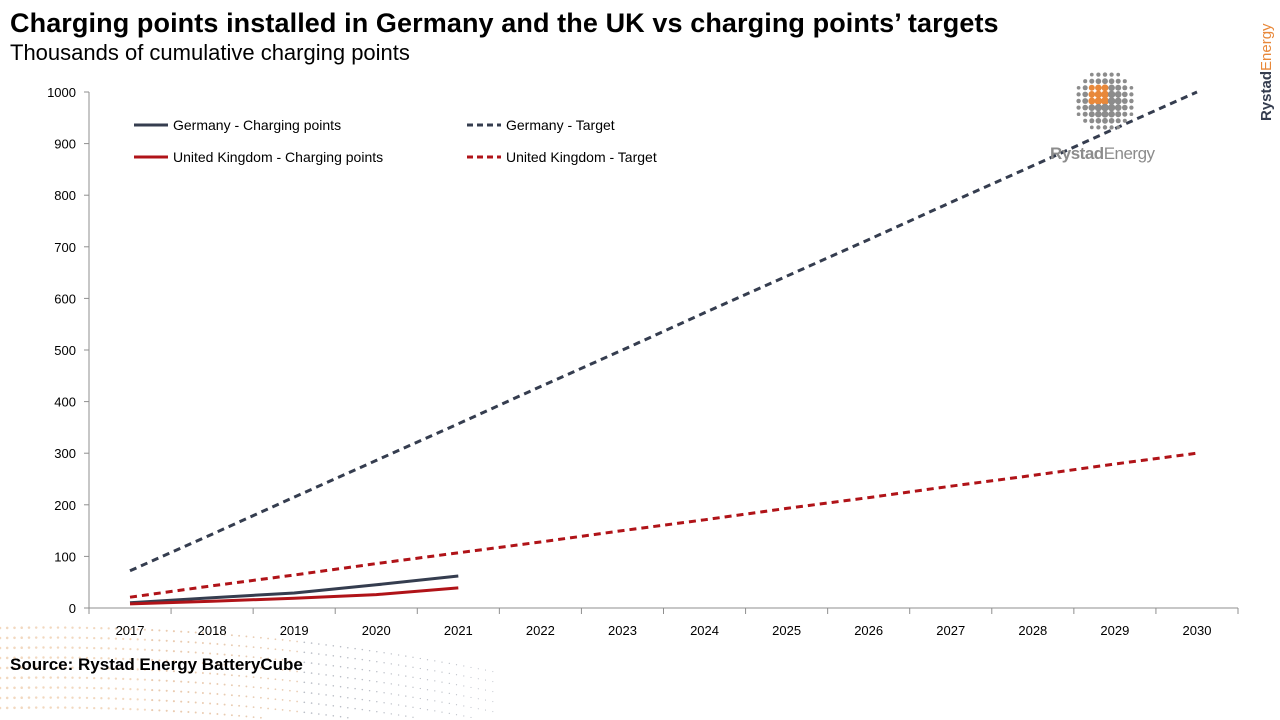  Describe the element at coordinates (278, 157) in the screenshot. I see `legend-label-uk-charging-points: United Kingdom - Charging points` at that location.